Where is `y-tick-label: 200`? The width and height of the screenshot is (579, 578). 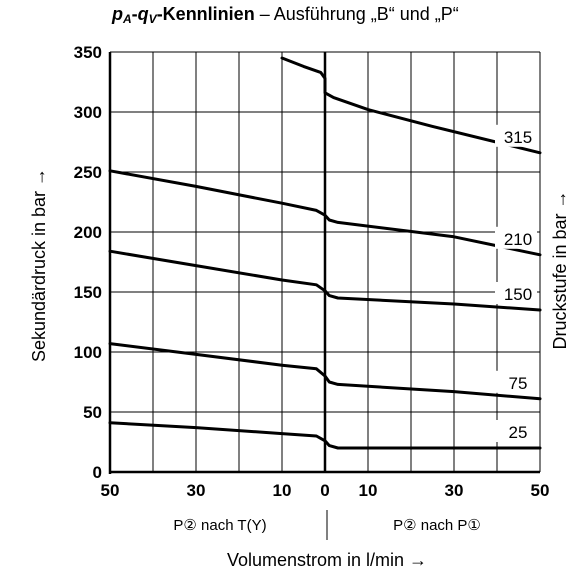
y-tick-label: 200 is located at coordinates (88, 232).